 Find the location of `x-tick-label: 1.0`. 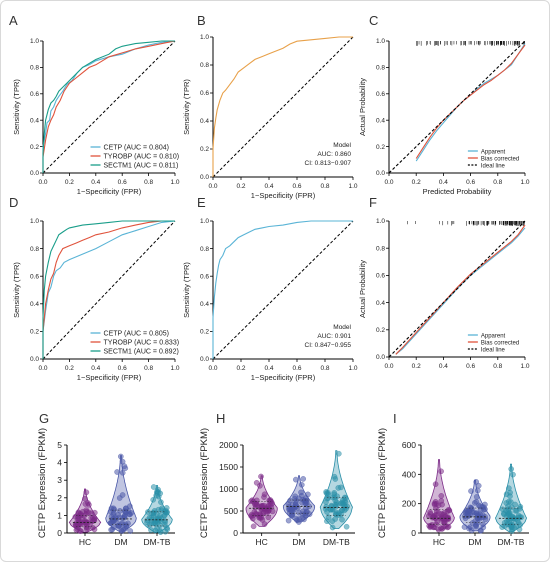

x-tick-label: 1.0 is located at coordinates (524, 182).